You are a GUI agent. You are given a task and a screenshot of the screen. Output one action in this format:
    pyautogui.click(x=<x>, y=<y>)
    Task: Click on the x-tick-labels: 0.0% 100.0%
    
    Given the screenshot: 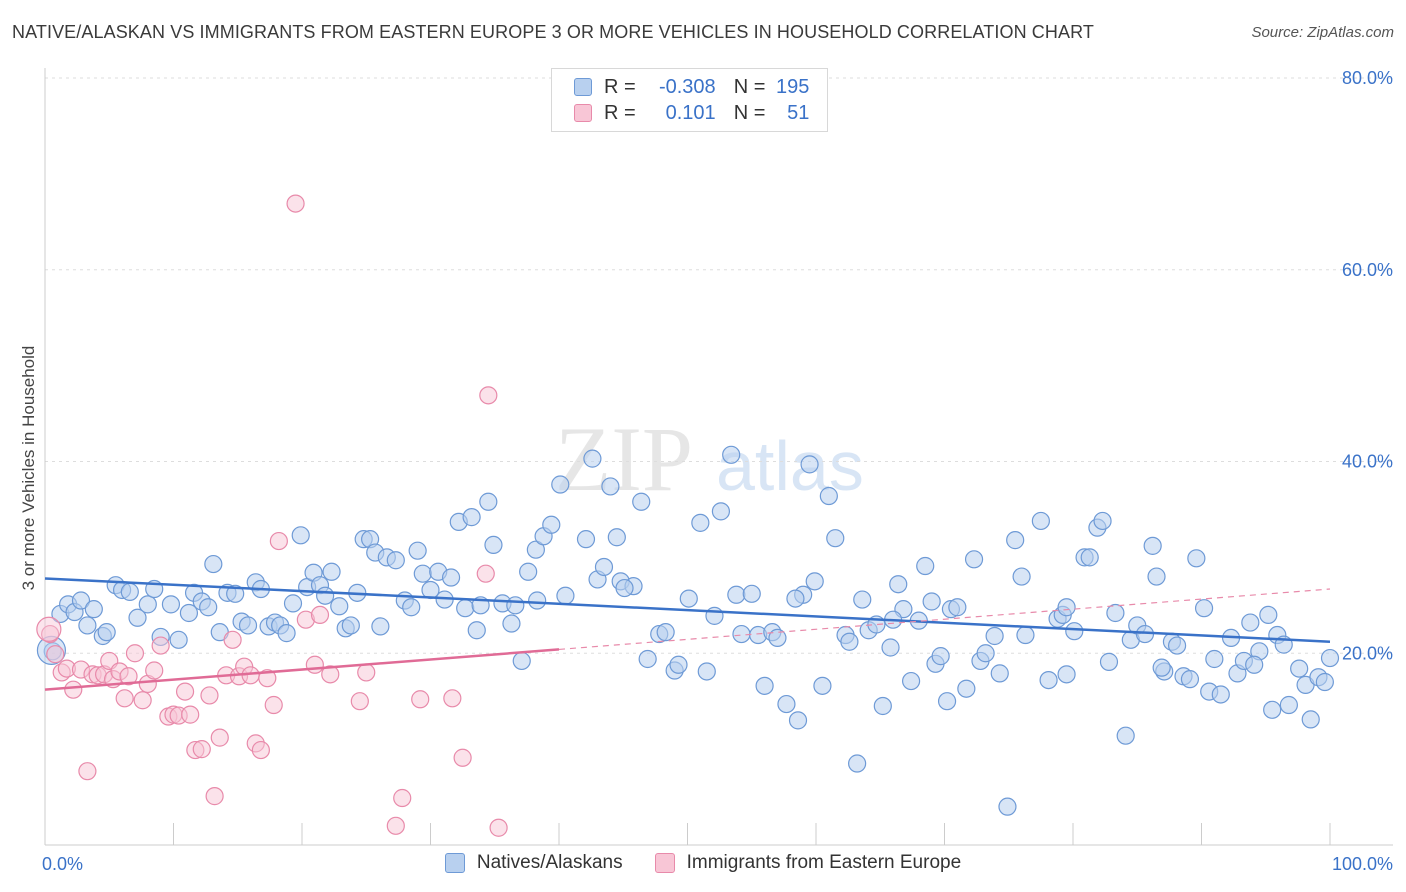 What is the action you would take?
    pyautogui.click(x=717, y=864)
    